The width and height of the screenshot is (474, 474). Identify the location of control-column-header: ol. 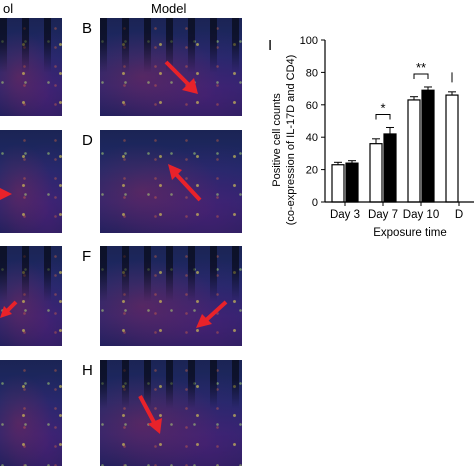
(8, 8).